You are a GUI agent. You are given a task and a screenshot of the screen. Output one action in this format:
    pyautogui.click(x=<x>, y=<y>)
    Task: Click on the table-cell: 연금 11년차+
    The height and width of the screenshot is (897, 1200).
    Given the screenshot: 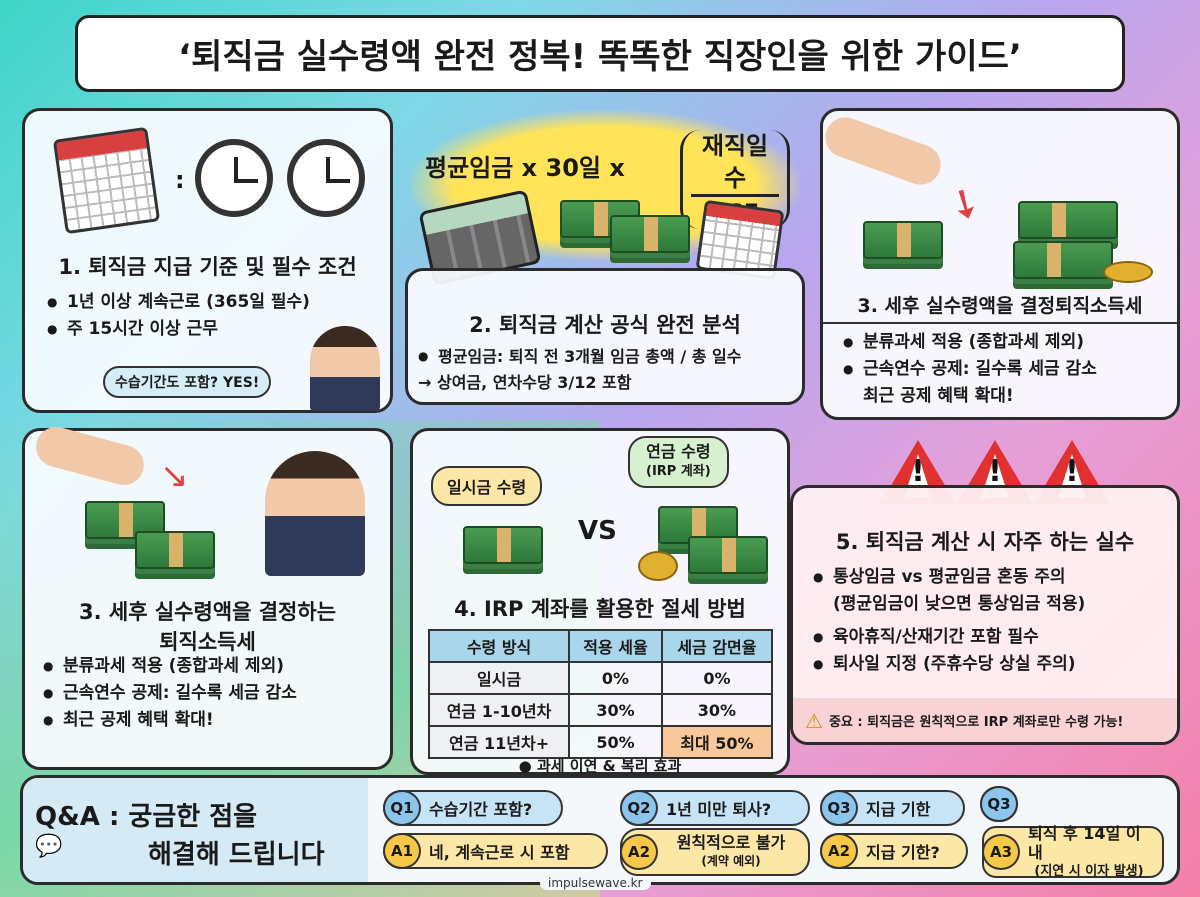 What is the action you would take?
    pyautogui.click(x=499, y=742)
    